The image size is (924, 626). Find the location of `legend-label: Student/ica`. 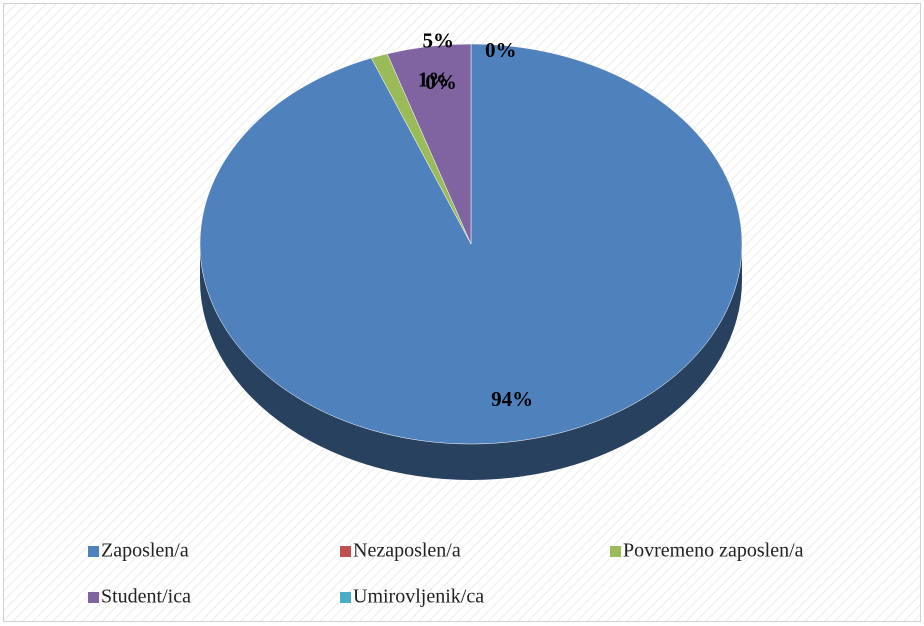

legend-label: Student/ica is located at coordinates (146, 597).